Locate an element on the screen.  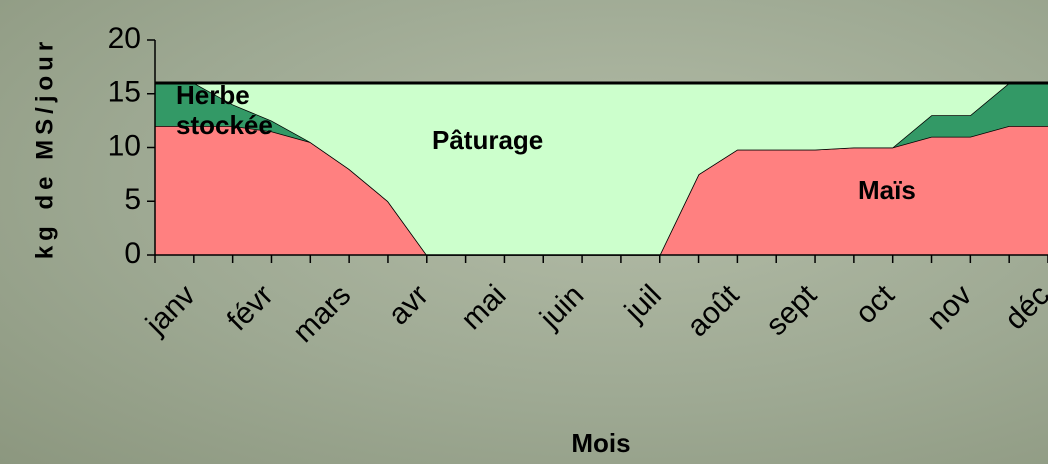
series-label: Pâturage is located at coordinates (488, 140).